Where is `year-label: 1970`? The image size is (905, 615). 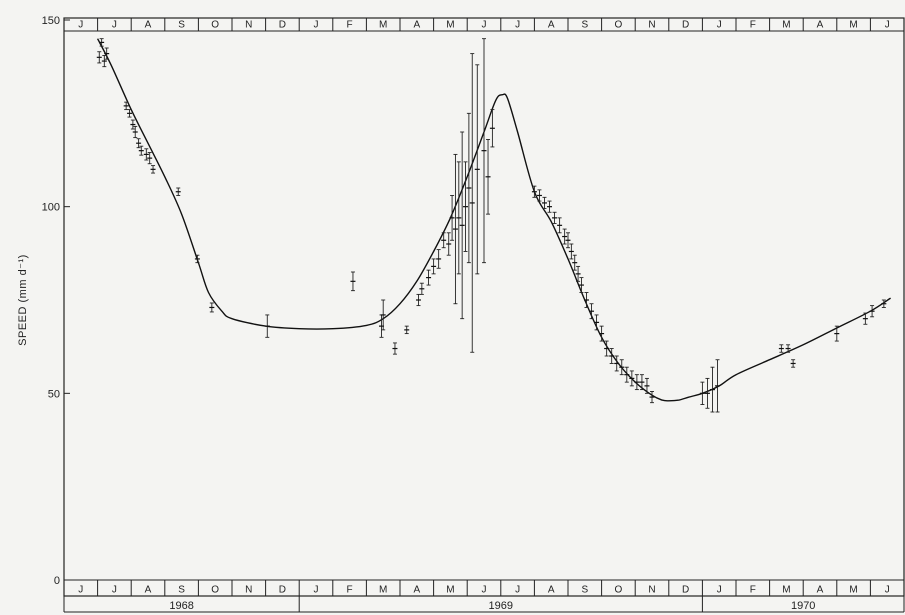 year-label: 1970 is located at coordinates (803, 606).